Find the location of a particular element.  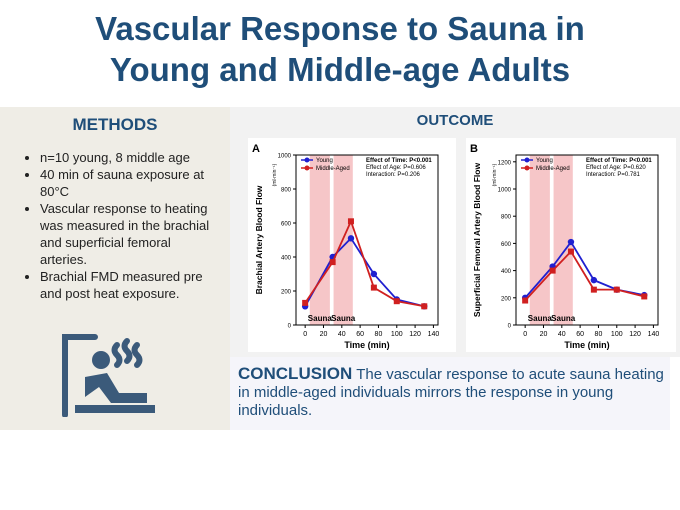

methods-item: n=10 young, 8 middle age is located at coordinates (130, 157).